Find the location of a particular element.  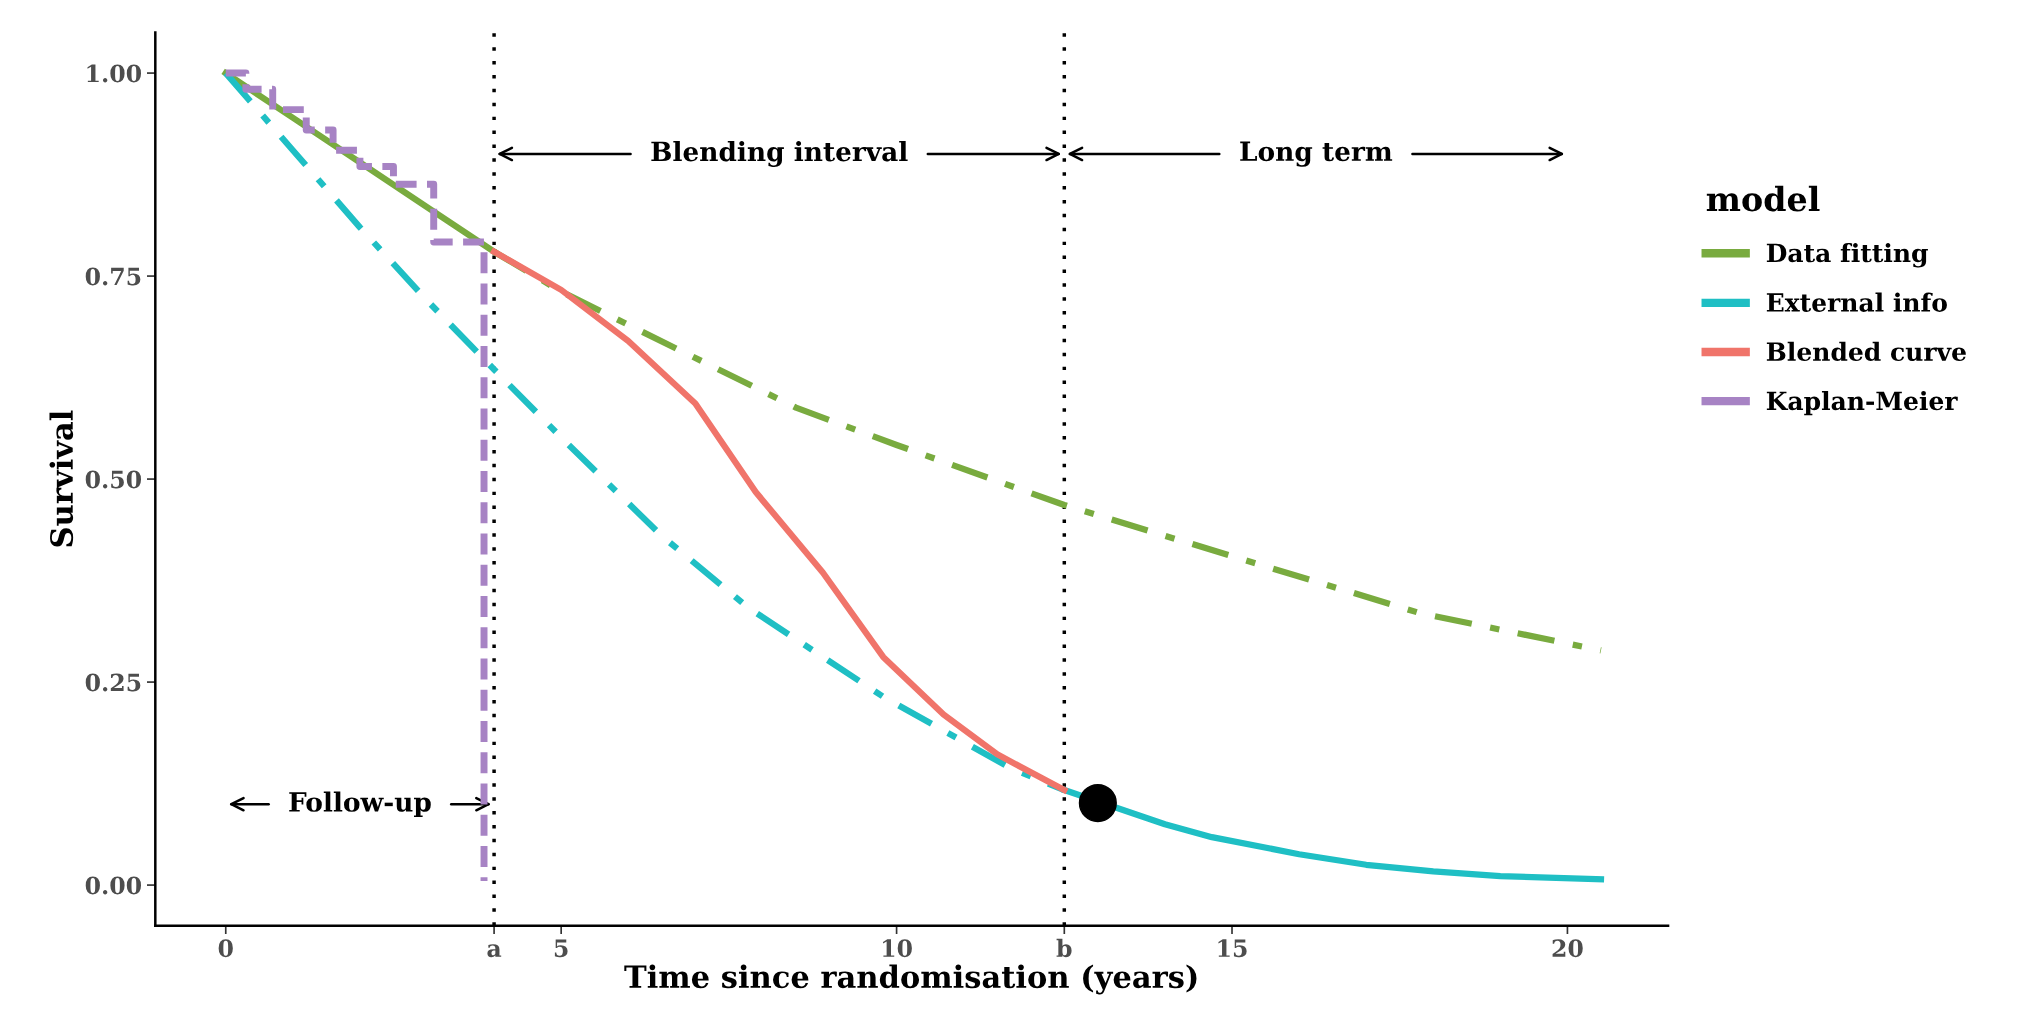

legend-label: Kaplan-Meier is located at coordinates (1862, 403).